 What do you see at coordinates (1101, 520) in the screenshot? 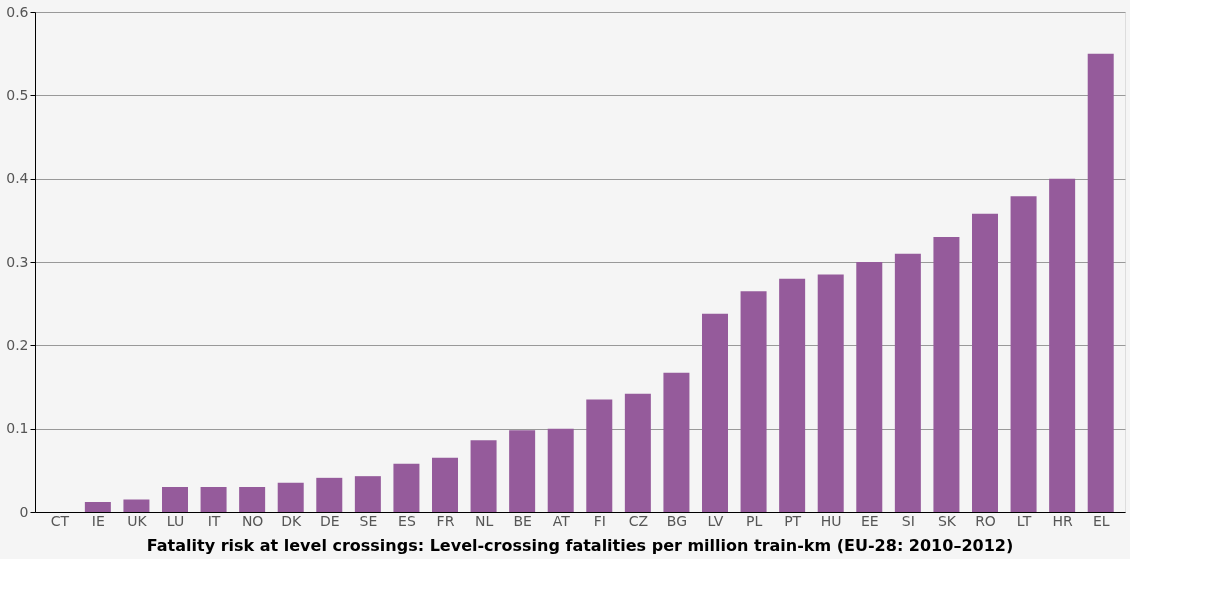
I see `x-tick-label: EL` at bounding box center [1101, 520].